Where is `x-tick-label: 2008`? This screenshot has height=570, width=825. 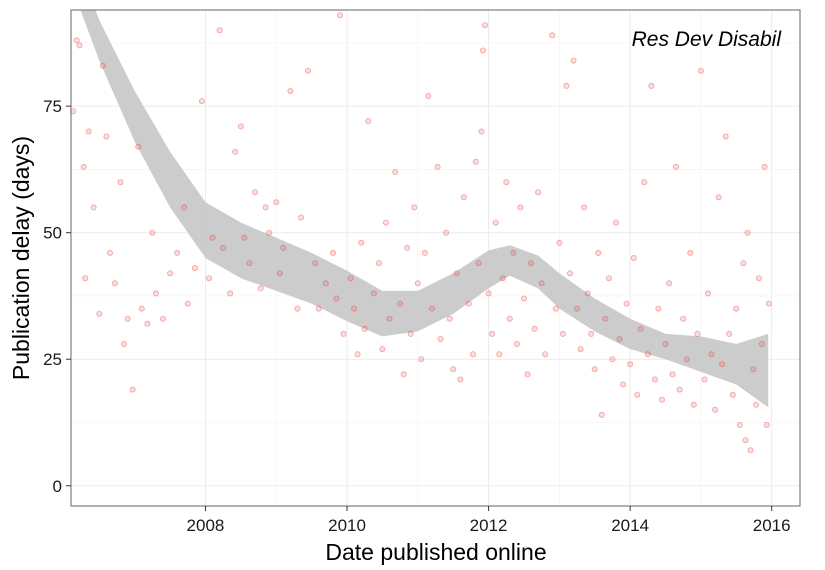 x-tick-label: 2008 is located at coordinates (206, 525).